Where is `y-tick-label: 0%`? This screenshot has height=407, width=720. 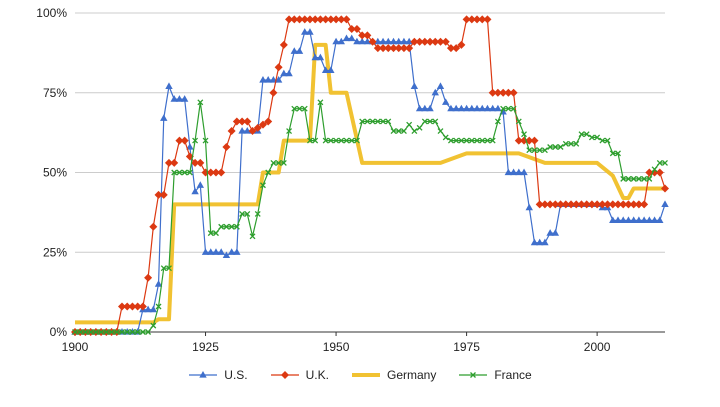 y-tick-label: 0% is located at coordinates (59, 332).